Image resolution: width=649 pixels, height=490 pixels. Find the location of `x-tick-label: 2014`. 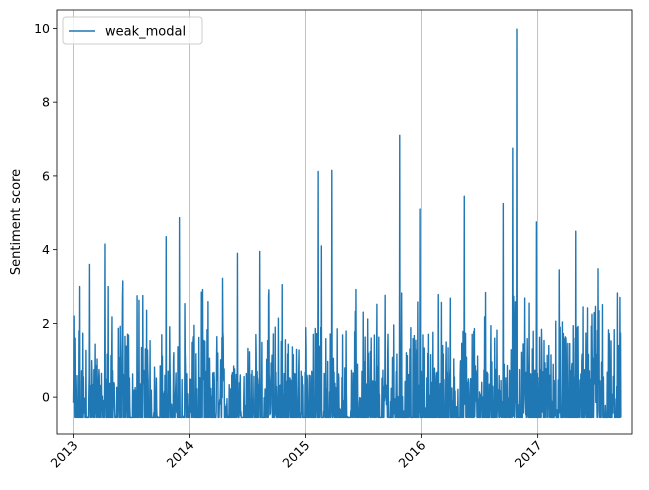

x-tick-label: 2014 is located at coordinates (179, 453).